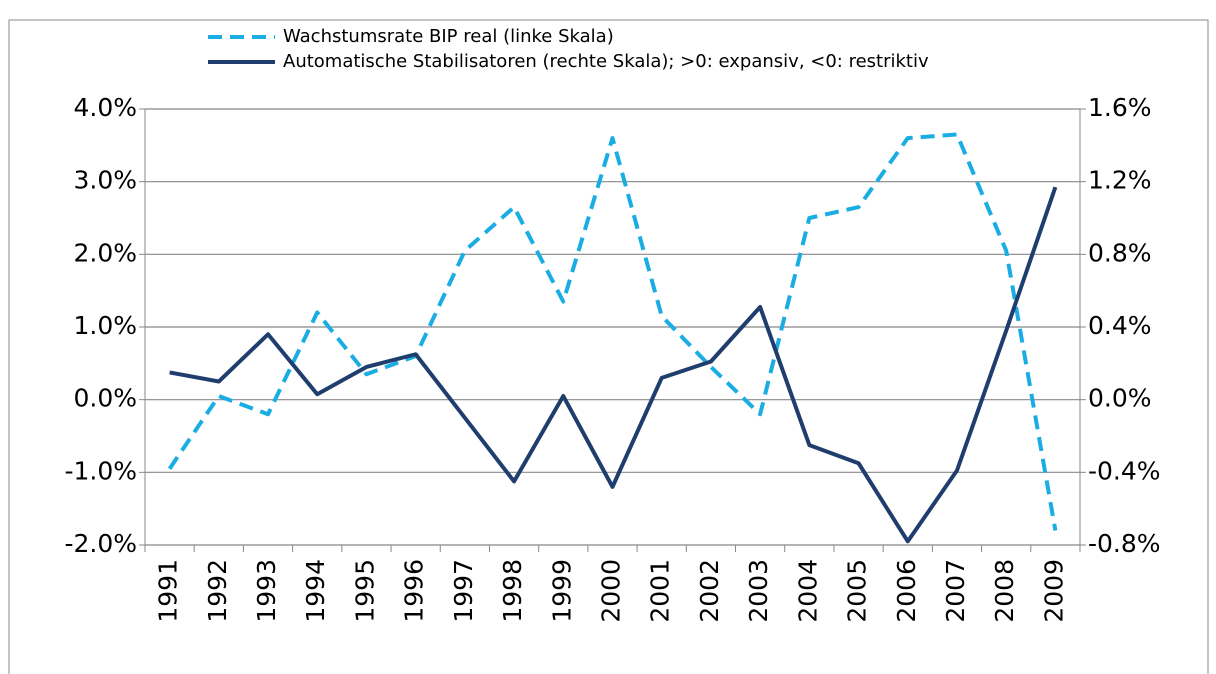 Image resolution: width=1216 pixels, height=674 pixels. Describe the element at coordinates (1053, 591) in the screenshot. I see `x-tick-label: 2009` at that location.